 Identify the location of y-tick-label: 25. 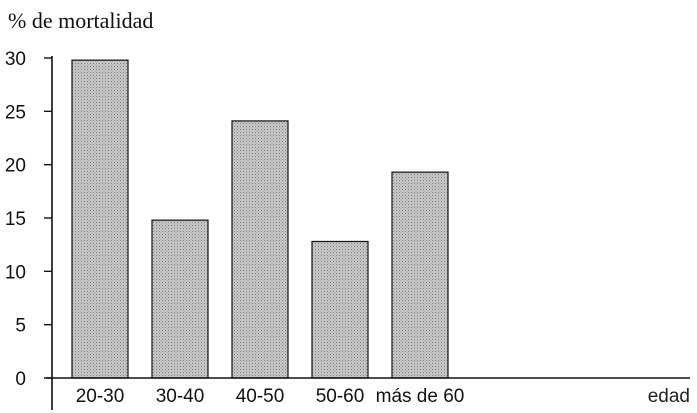
(15, 112).